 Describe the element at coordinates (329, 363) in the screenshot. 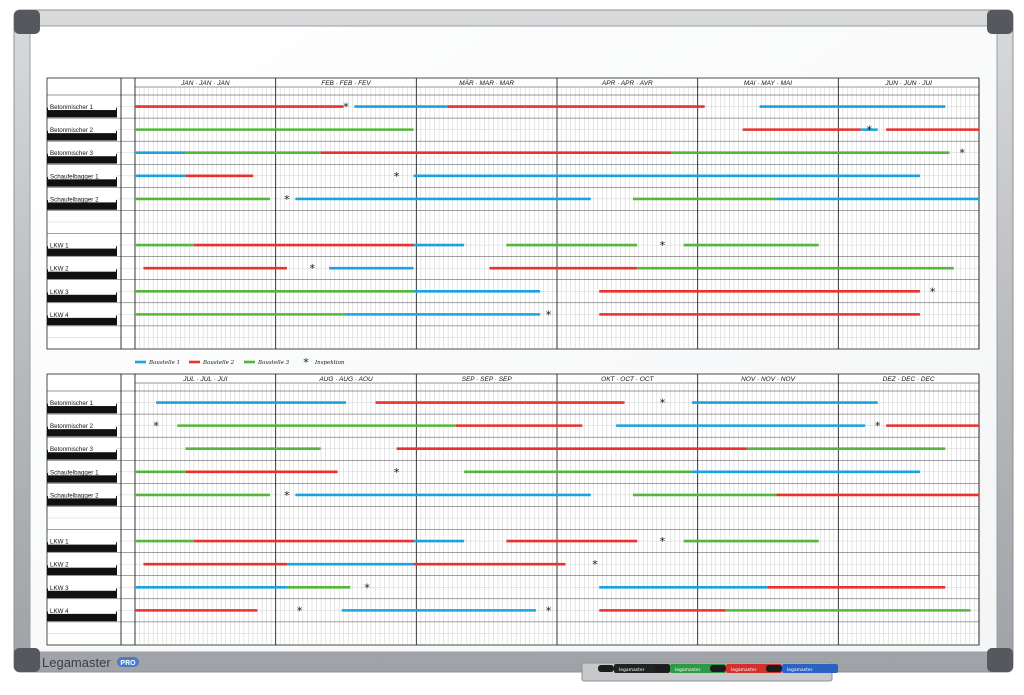

I see `legend-label: Inspektion` at that location.